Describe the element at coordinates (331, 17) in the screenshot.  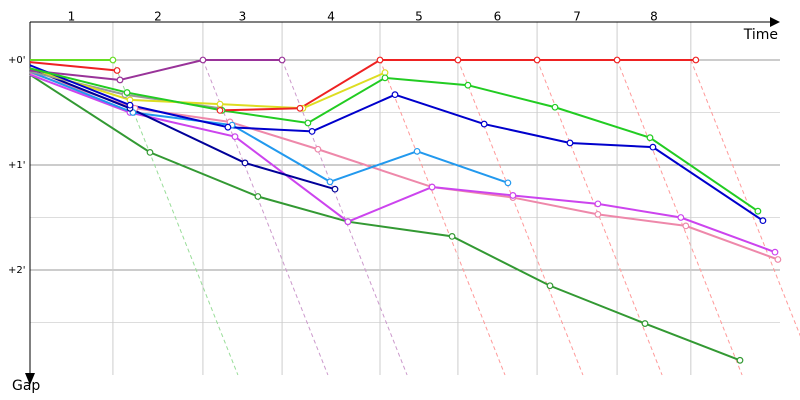
I see `lap-label: 4` at that location.